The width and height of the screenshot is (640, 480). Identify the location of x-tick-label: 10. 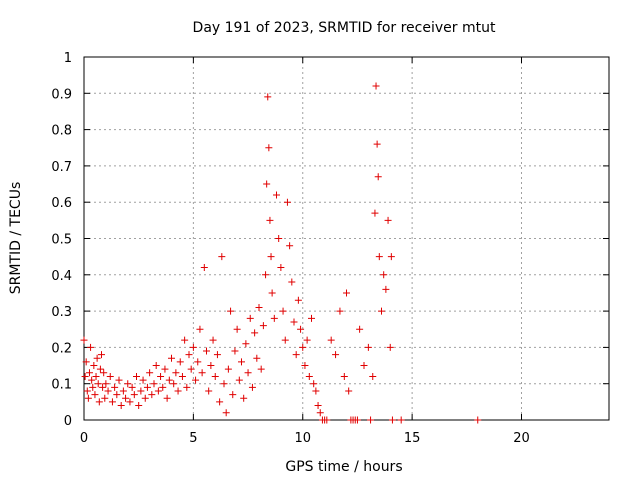
(302, 438).